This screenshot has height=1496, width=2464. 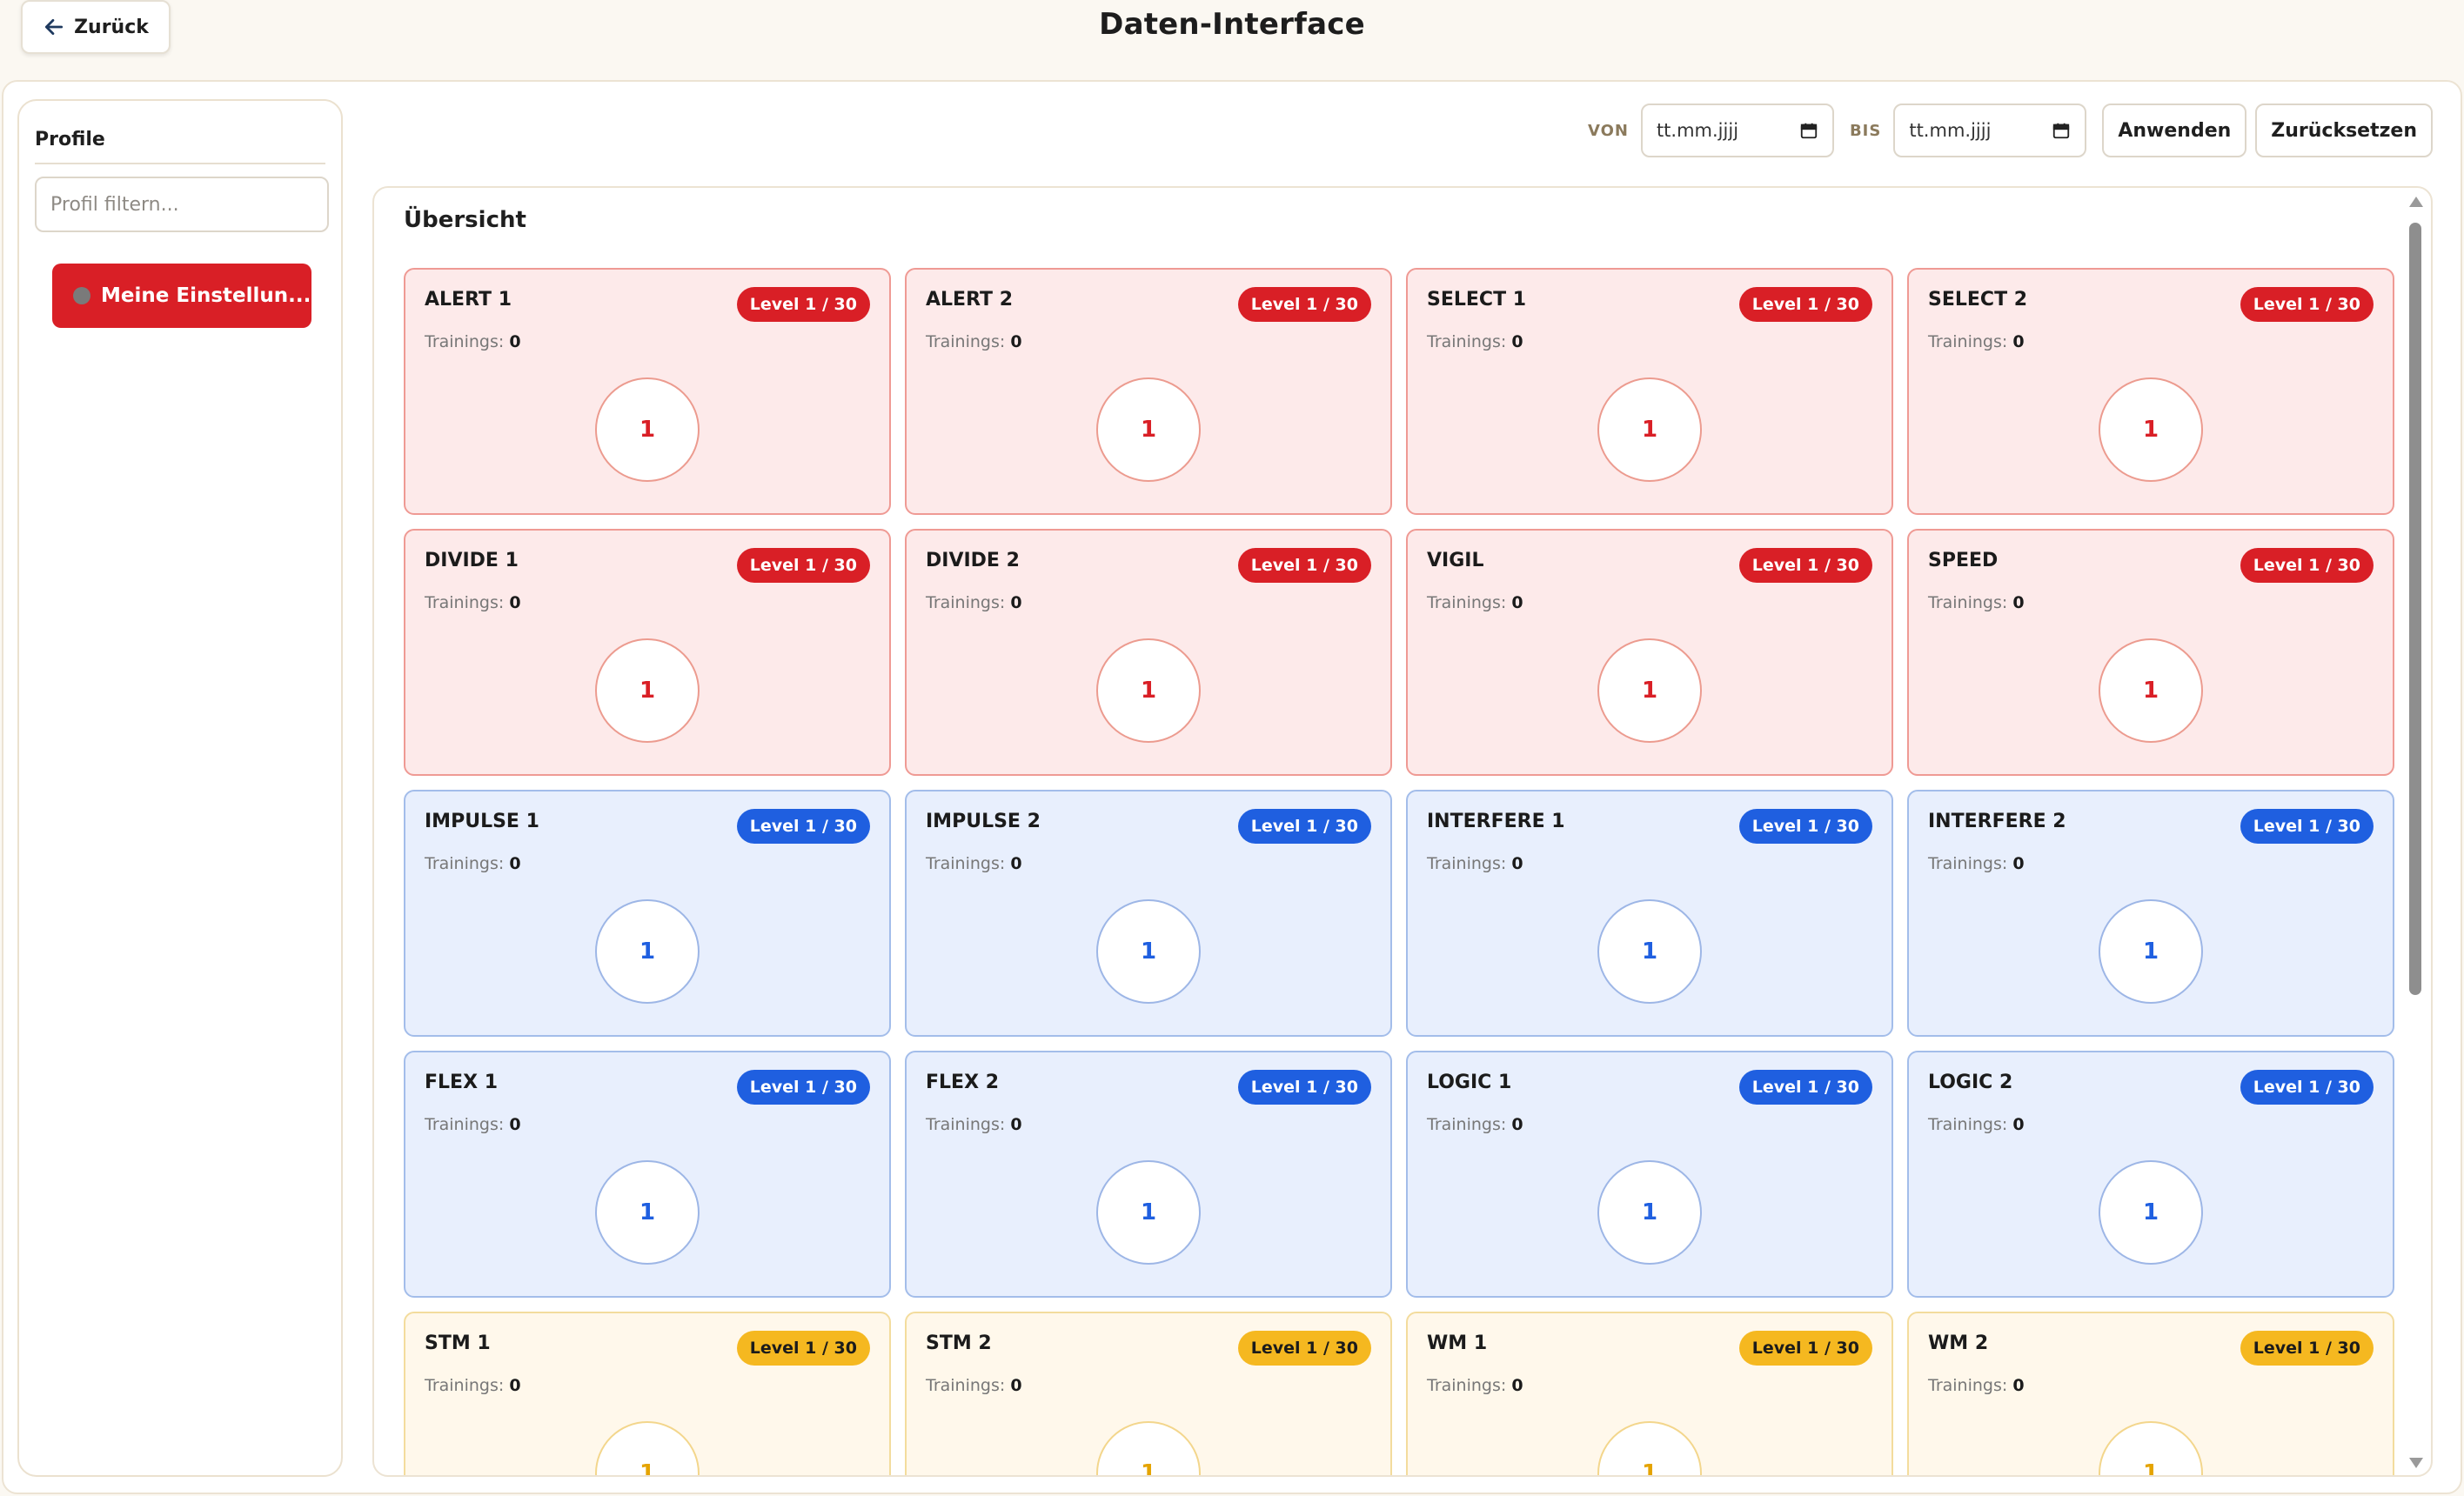 I want to click on module-card: INTERFERE 1 Level 1 / 30 Trainings: 0 1, so click(x=1649, y=913).